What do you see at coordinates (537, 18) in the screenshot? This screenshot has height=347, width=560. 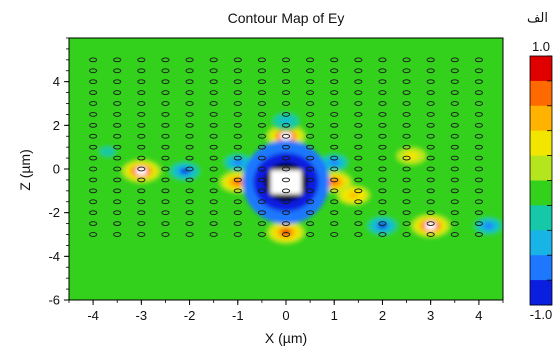 I see `corner-label: الف` at bounding box center [537, 18].